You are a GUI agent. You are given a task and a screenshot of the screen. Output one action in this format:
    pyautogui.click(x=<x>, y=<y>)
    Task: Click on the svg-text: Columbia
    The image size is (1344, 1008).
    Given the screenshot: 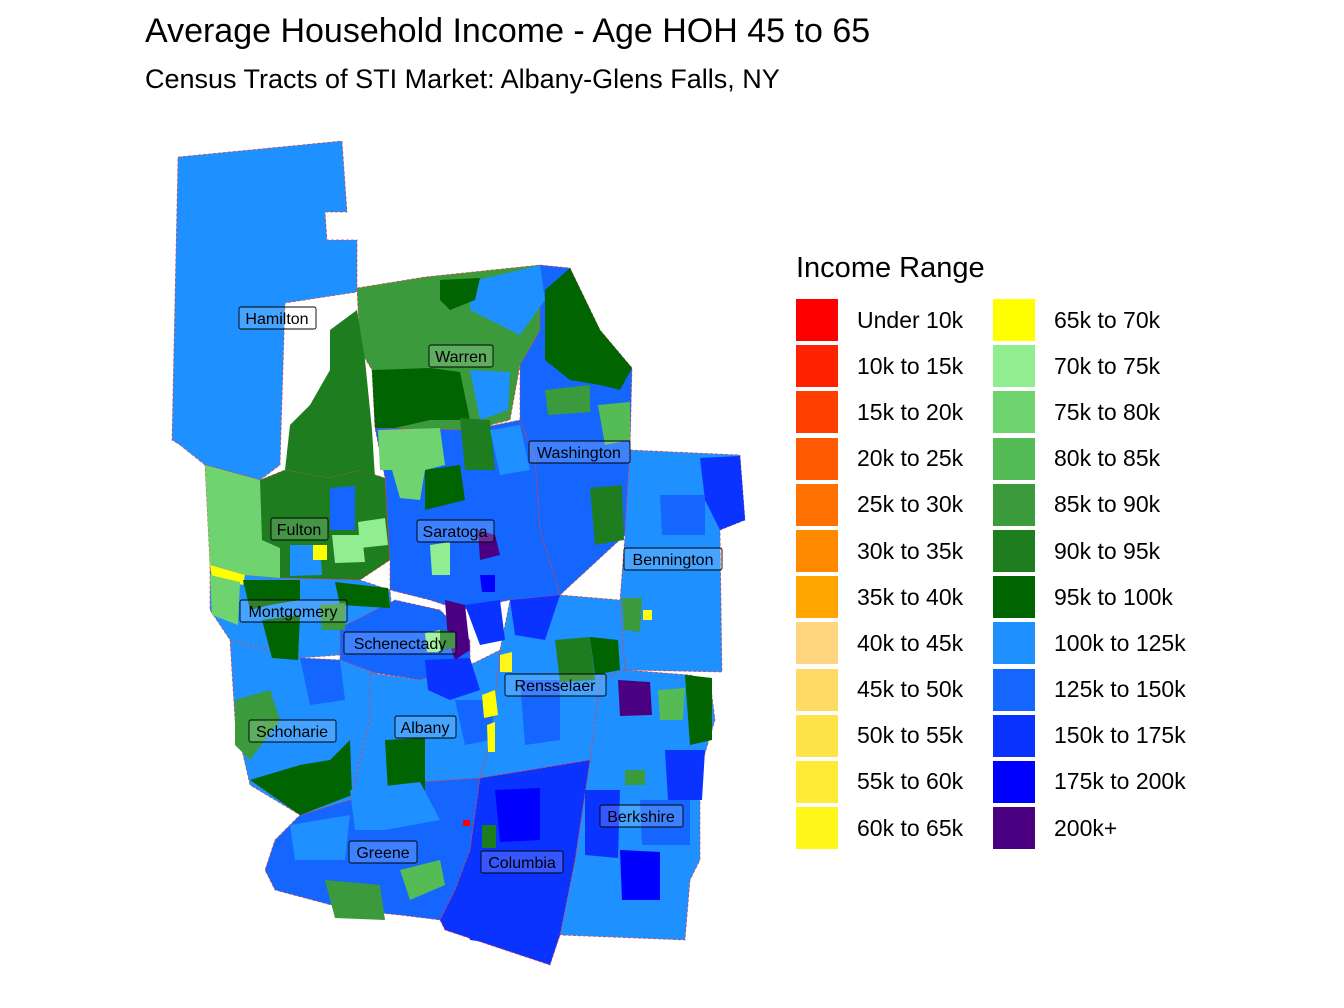 What is the action you would take?
    pyautogui.click(x=522, y=863)
    